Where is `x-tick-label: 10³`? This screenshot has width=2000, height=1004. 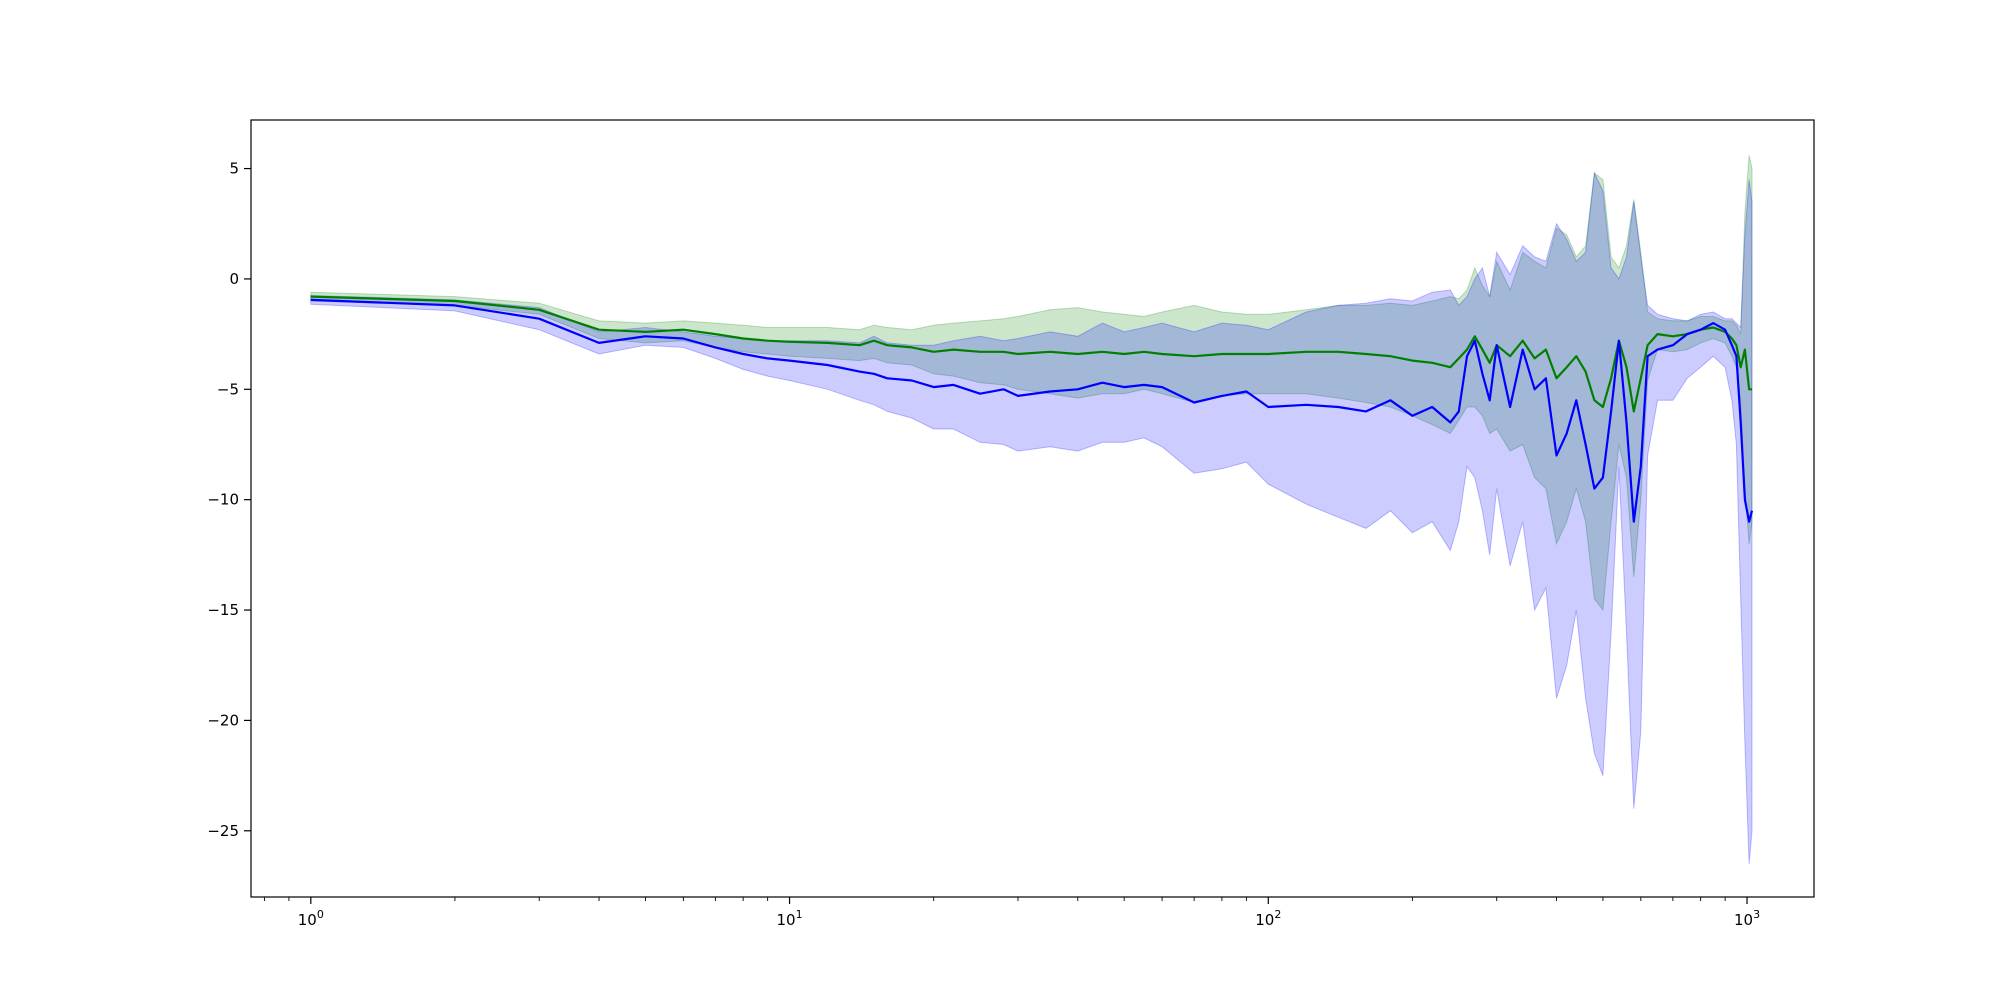
x-tick-label: 10³ is located at coordinates (1747, 918).